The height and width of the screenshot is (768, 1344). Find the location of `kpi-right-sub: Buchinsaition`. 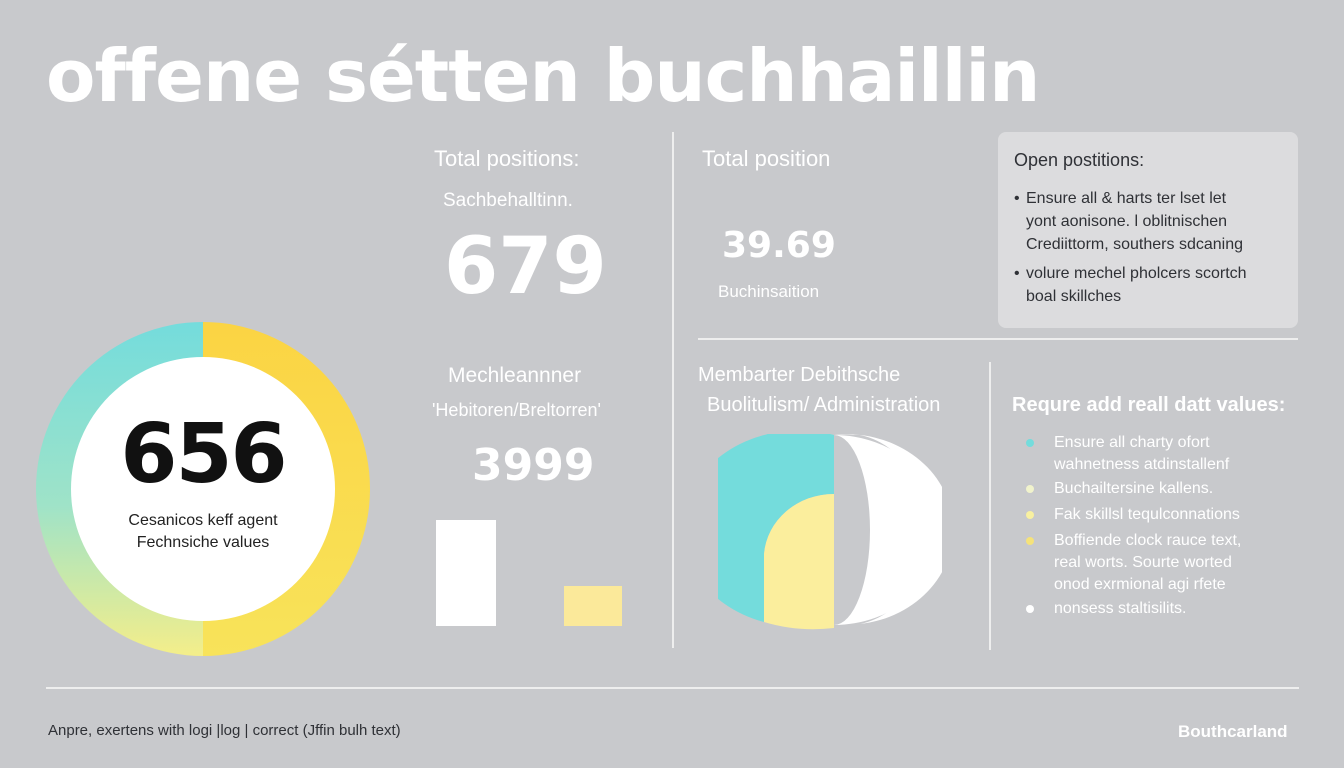

kpi-right-sub: Buchinsaition is located at coordinates (769, 291).